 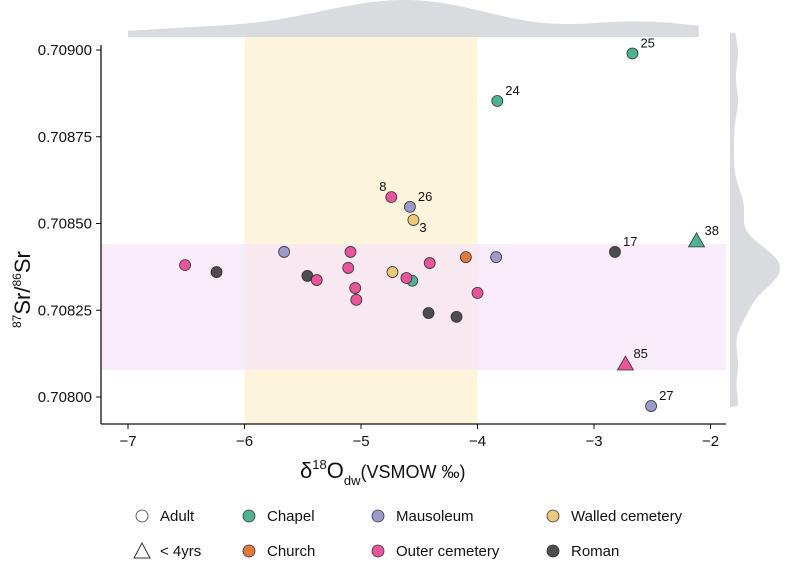 What do you see at coordinates (593, 441) in the screenshot?
I see `x-tick-label: −3` at bounding box center [593, 441].